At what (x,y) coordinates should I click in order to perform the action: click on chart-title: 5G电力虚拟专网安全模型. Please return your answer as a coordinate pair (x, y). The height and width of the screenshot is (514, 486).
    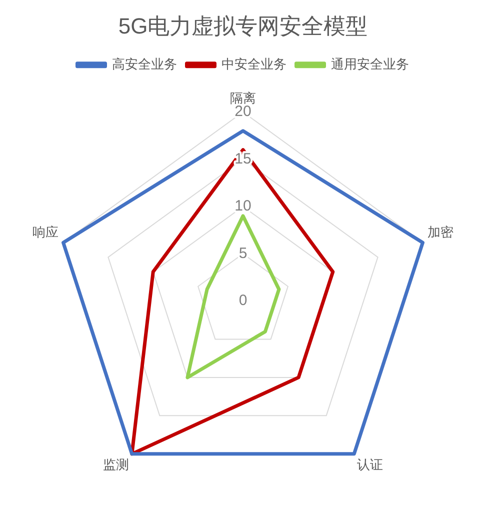
    Looking at the image, I should click on (243, 25).